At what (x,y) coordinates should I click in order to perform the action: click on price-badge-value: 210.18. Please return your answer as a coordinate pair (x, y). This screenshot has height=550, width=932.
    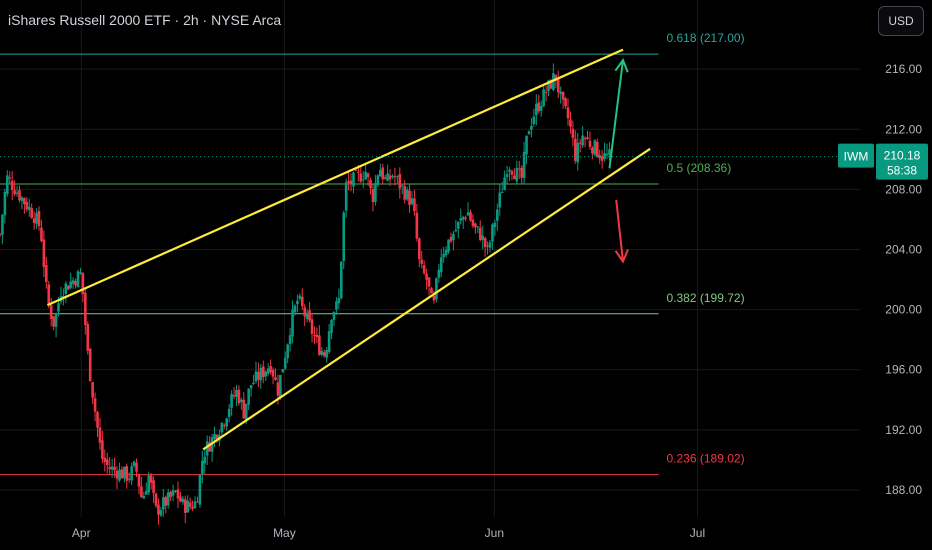
    Looking at the image, I should click on (902, 156).